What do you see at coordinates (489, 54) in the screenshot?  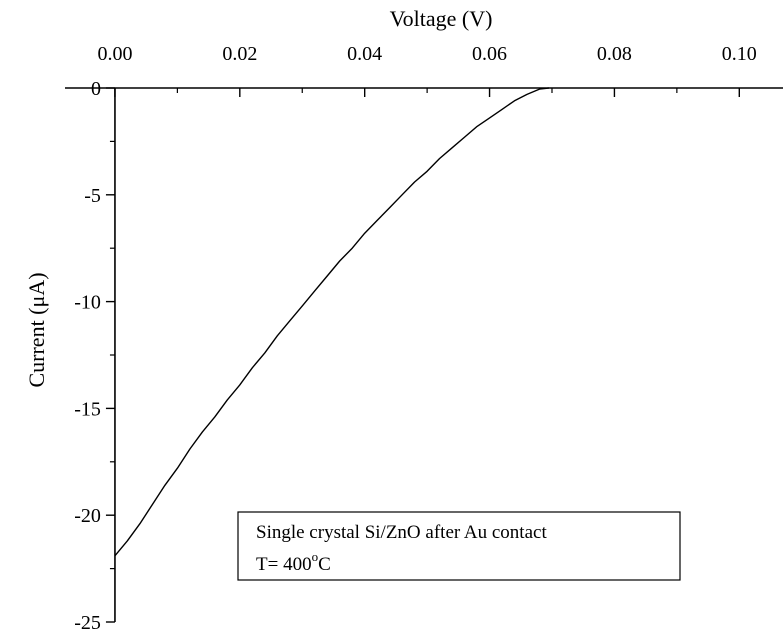 I see `x-tick-label: 0.06` at bounding box center [489, 54].